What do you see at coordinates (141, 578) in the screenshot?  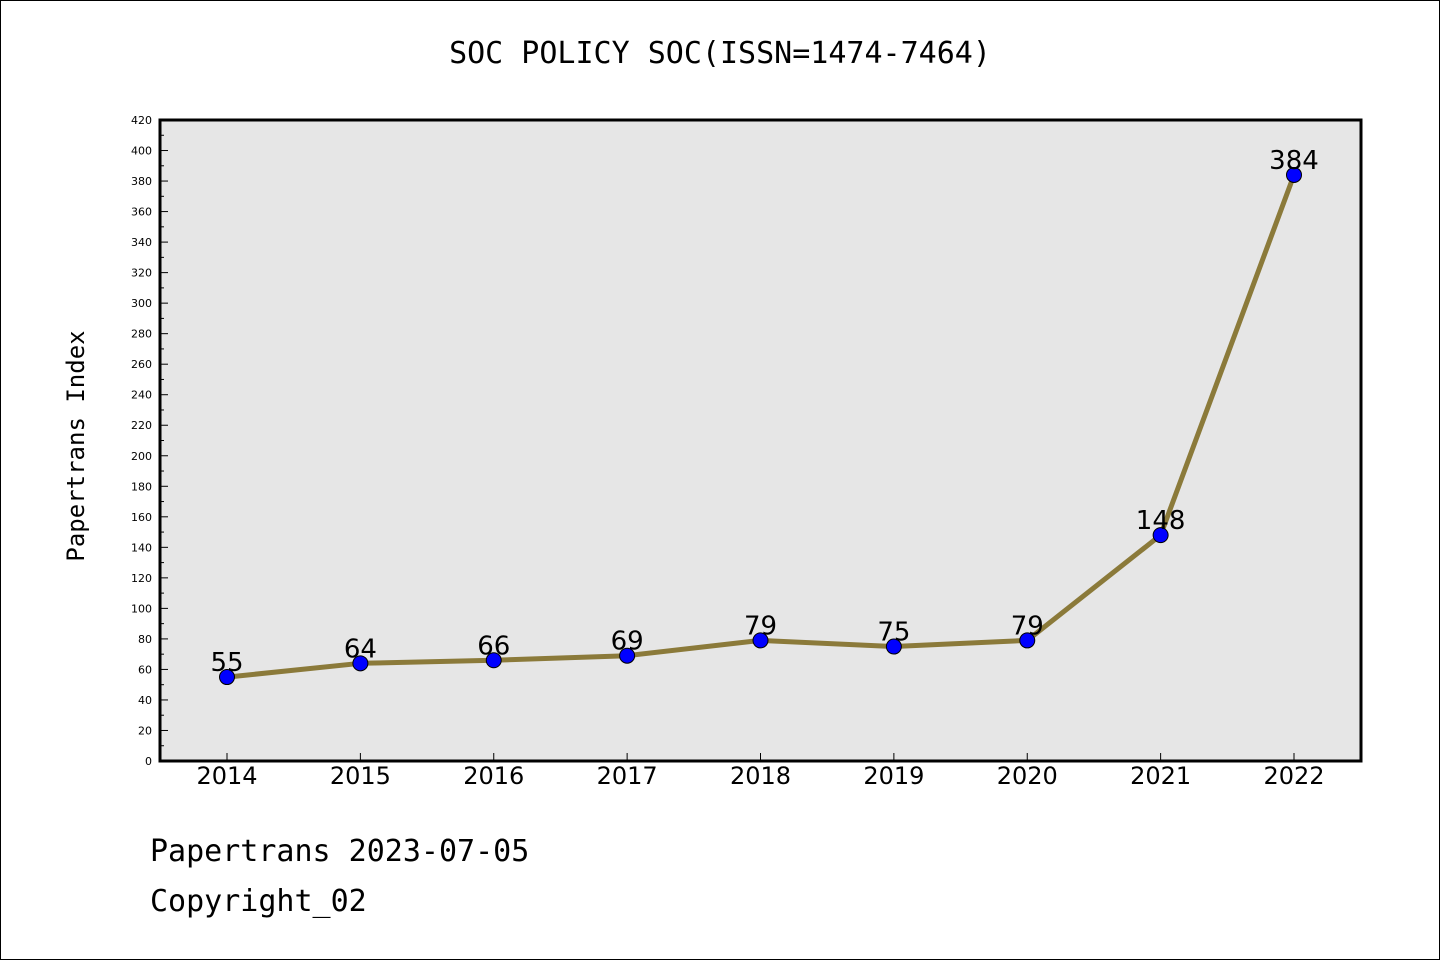 I see `y-tick-label: 120` at bounding box center [141, 578].